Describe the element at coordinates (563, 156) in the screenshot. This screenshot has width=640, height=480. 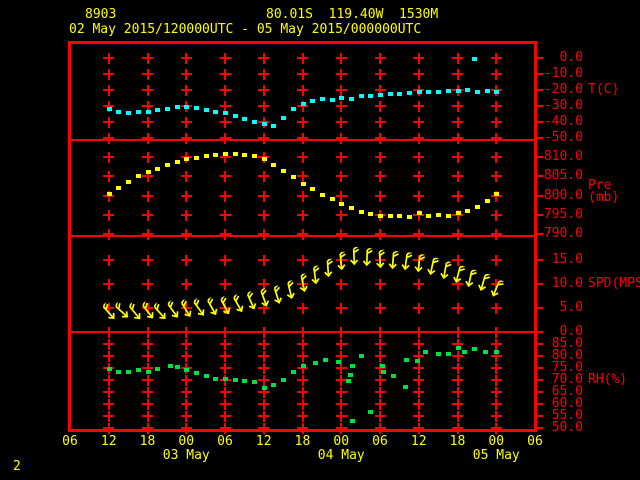
I see `y-axis-tick-label: 810.0` at that location.